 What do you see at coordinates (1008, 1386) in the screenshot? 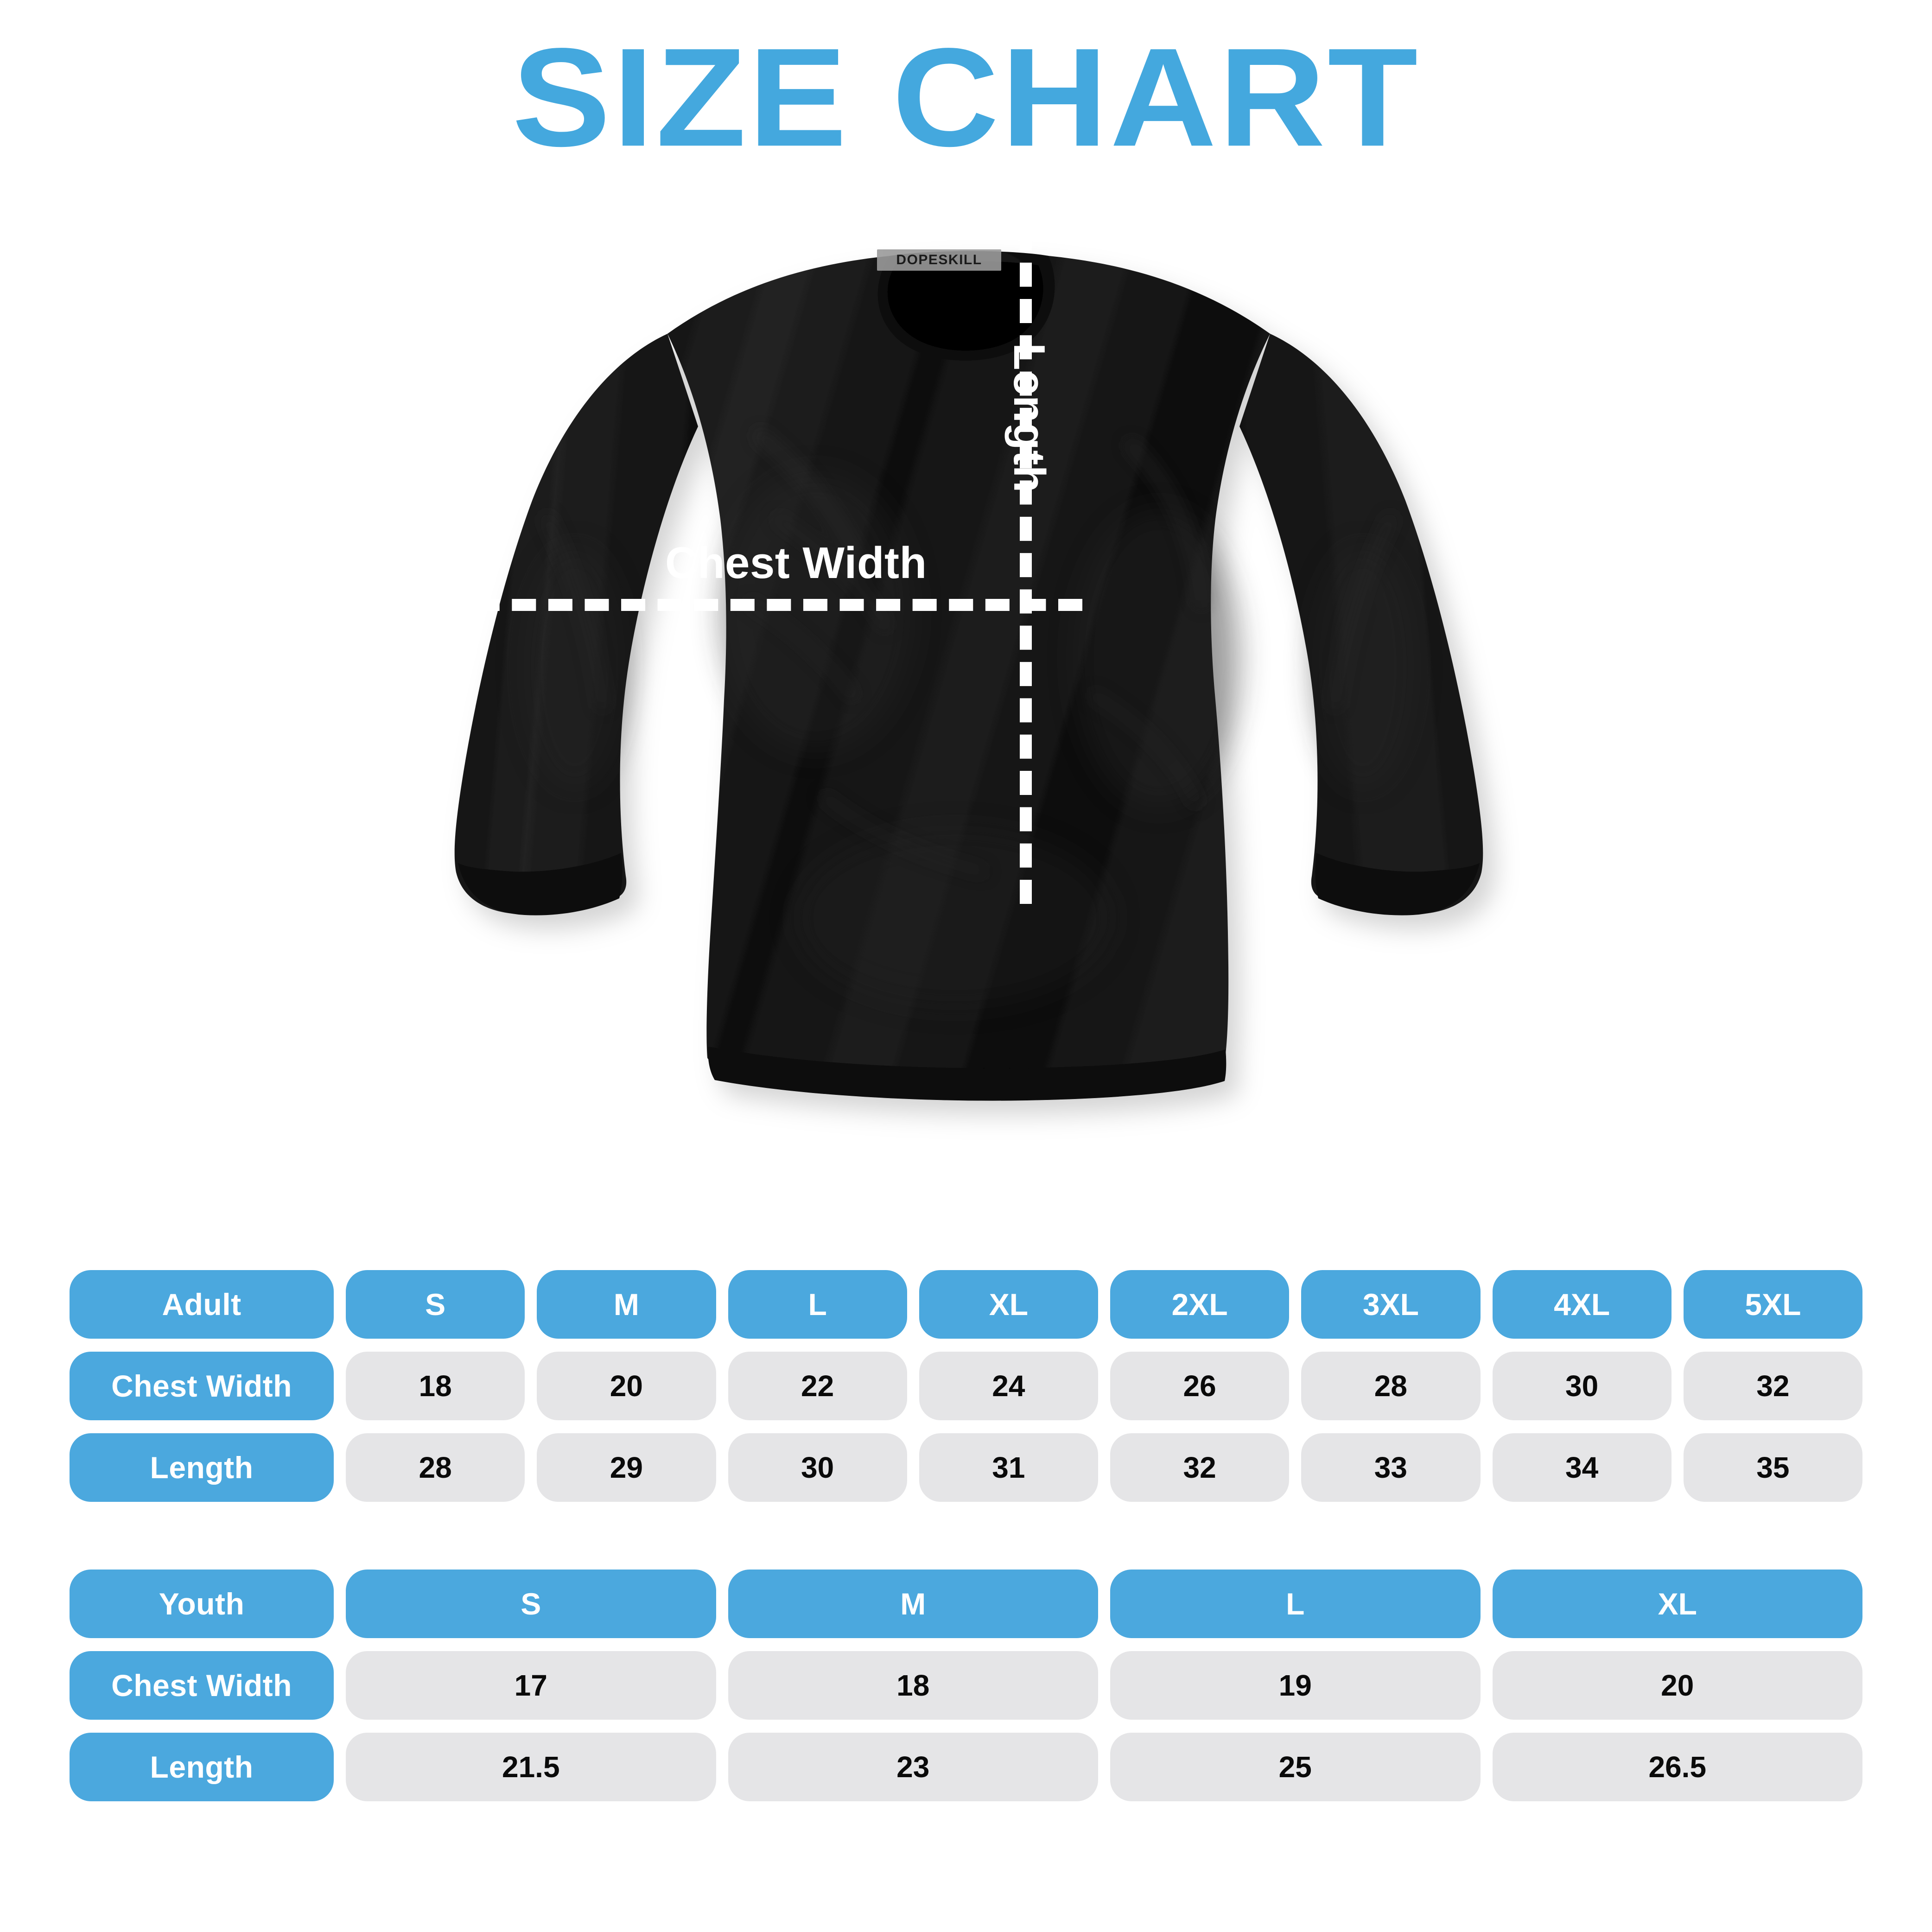
I see `table-cell: 24` at bounding box center [1008, 1386].